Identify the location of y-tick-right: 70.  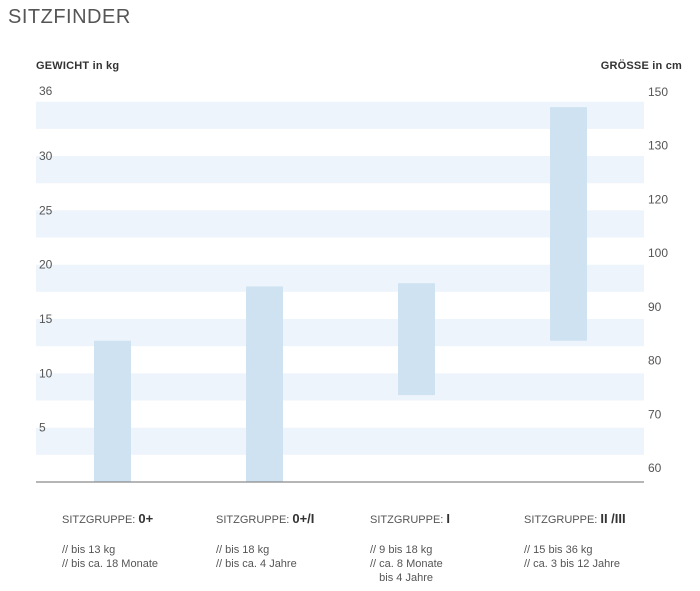
(655, 414).